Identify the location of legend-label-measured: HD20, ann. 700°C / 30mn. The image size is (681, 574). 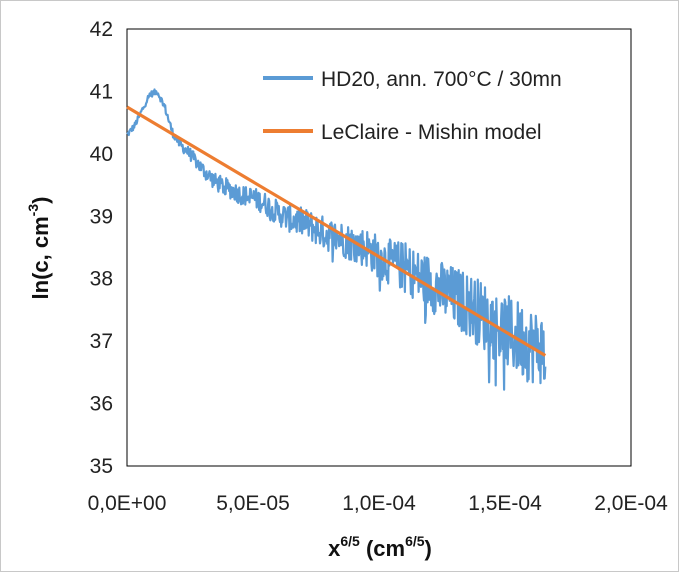
(441, 79).